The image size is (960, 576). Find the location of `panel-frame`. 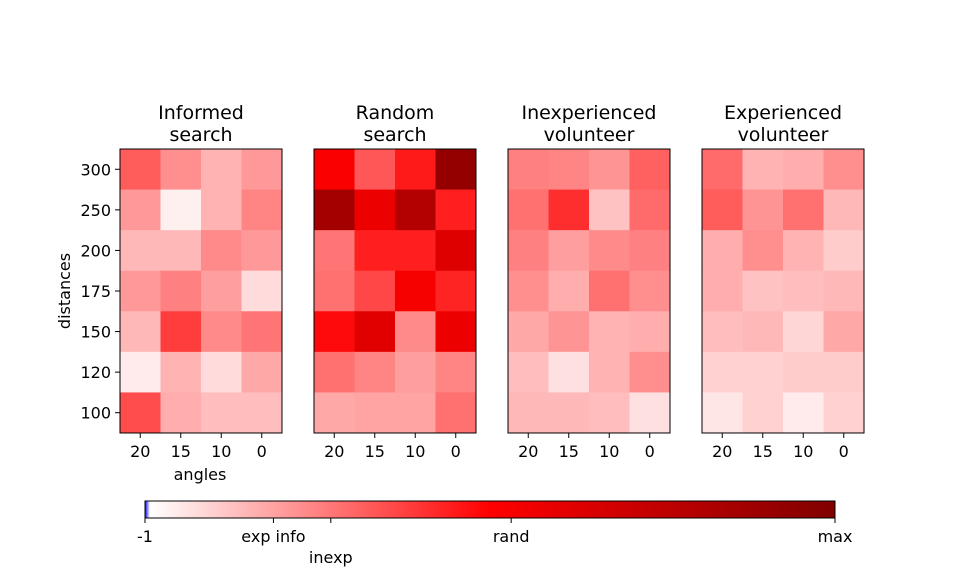

panel-frame is located at coordinates (783, 291).